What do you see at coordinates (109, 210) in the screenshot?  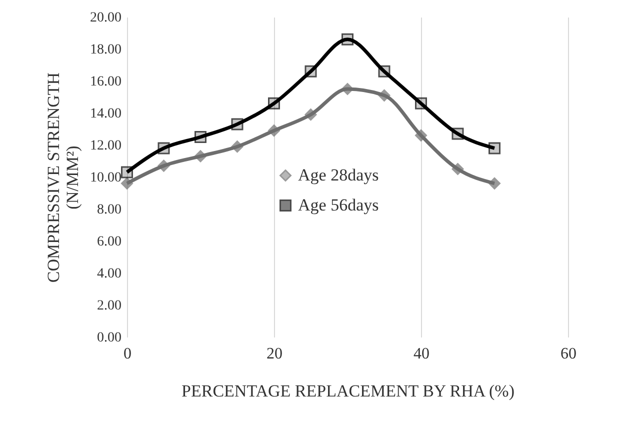 I see `y-tick-label: 8.00` at bounding box center [109, 210].